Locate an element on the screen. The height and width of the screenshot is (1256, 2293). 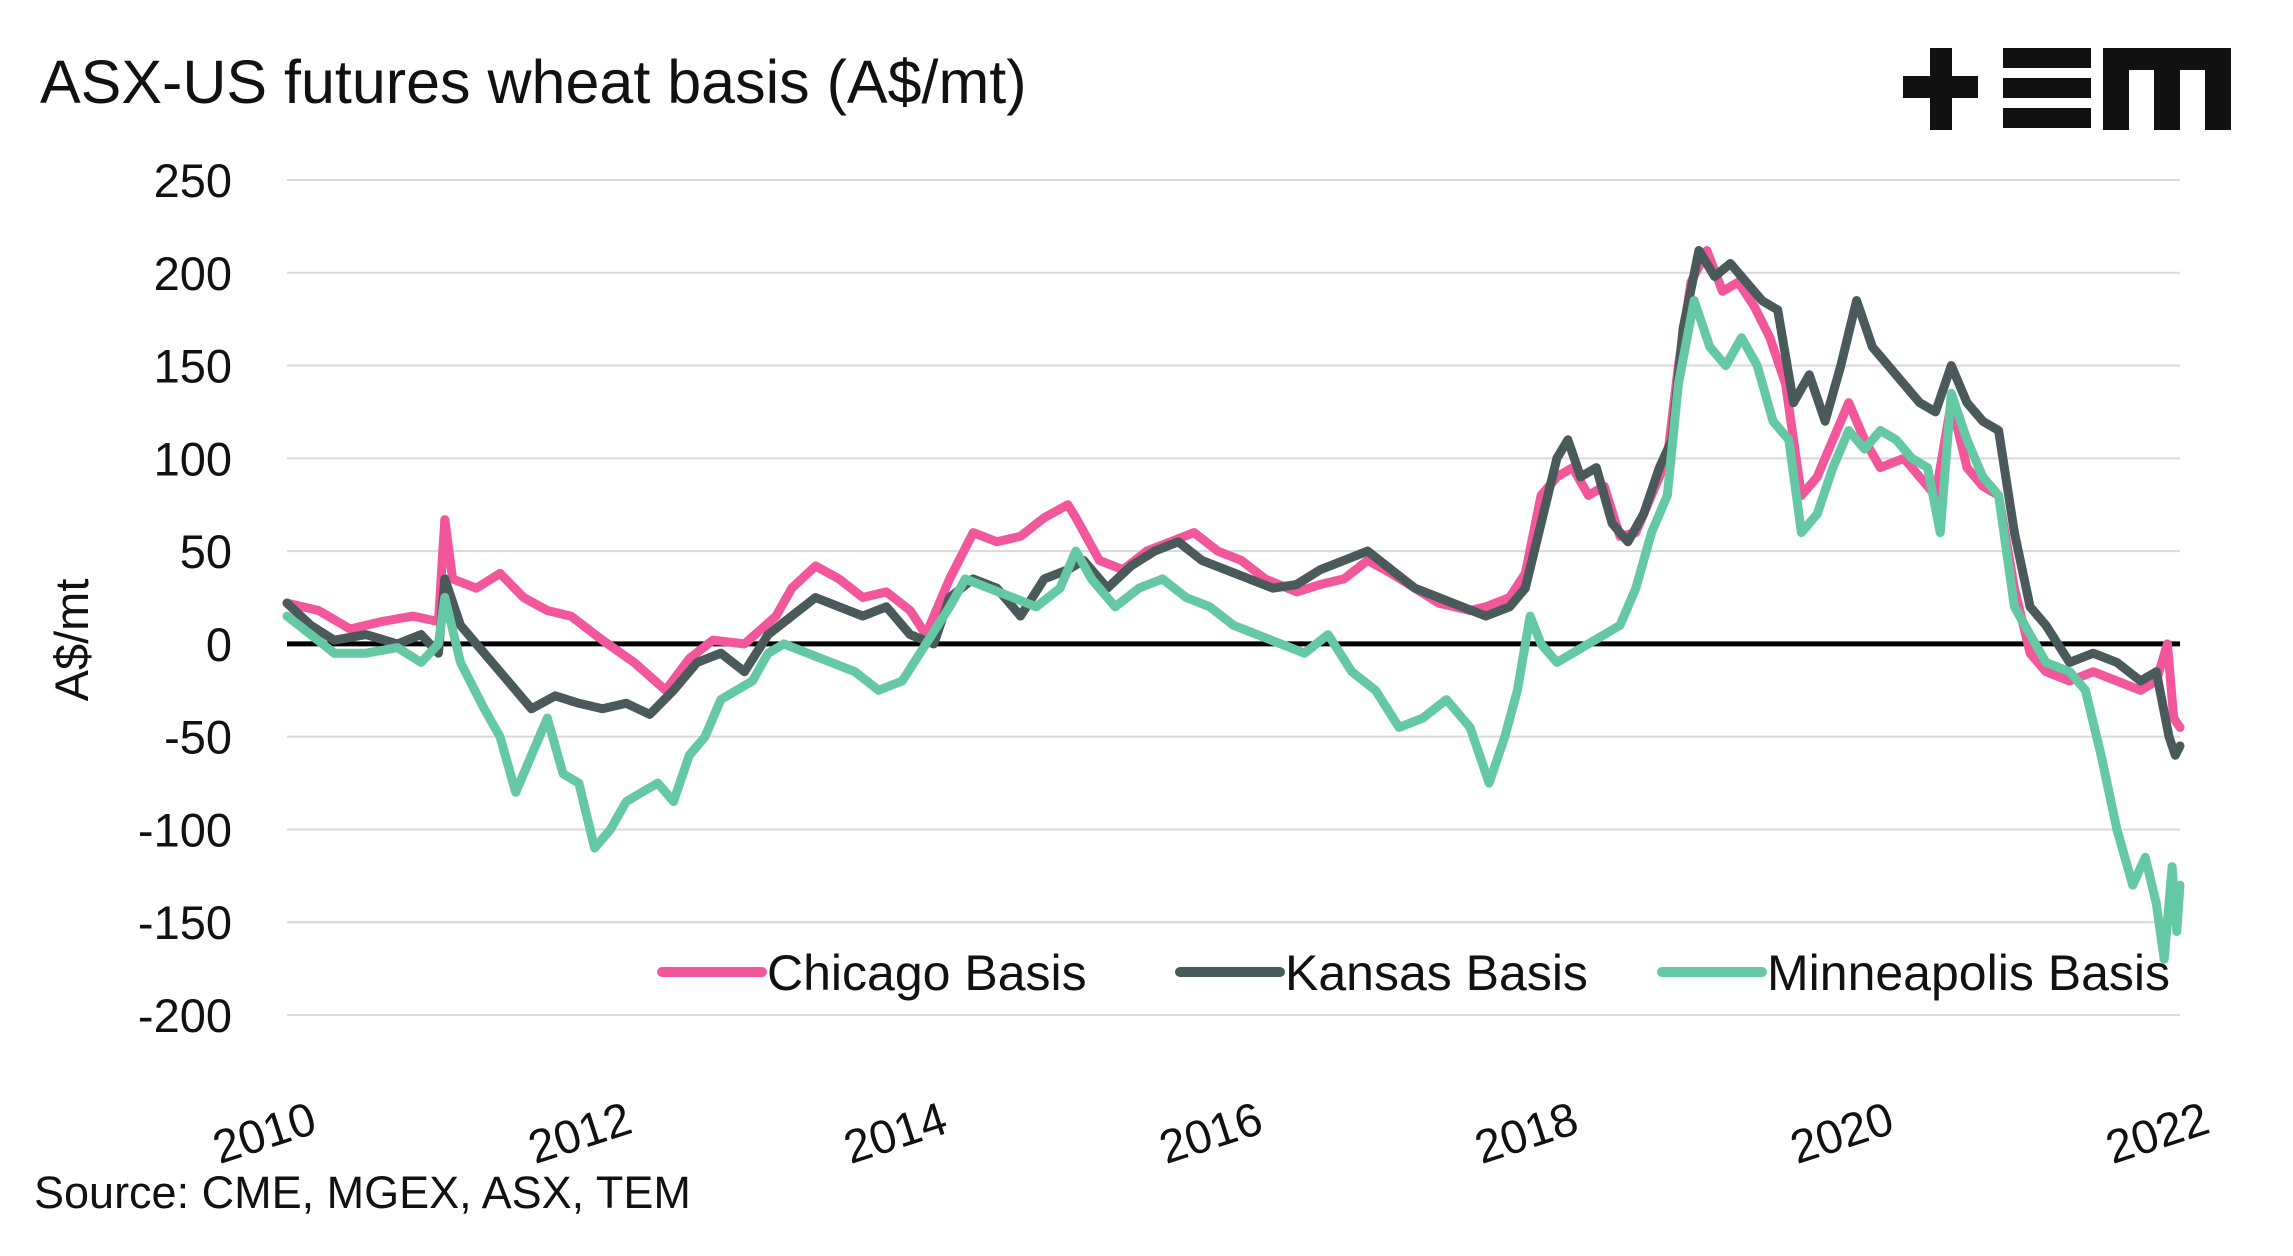
y-tick-label: -100 is located at coordinates (185, 829).